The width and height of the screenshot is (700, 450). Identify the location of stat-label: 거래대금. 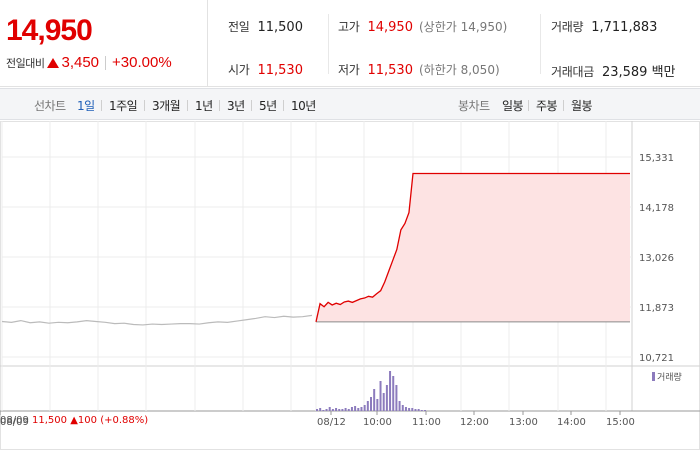
(572, 72).